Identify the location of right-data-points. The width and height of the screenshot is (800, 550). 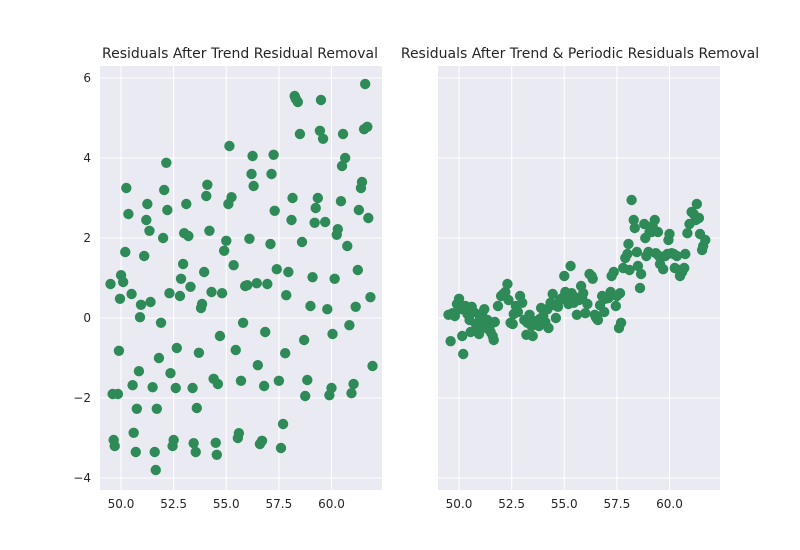
(577, 277).